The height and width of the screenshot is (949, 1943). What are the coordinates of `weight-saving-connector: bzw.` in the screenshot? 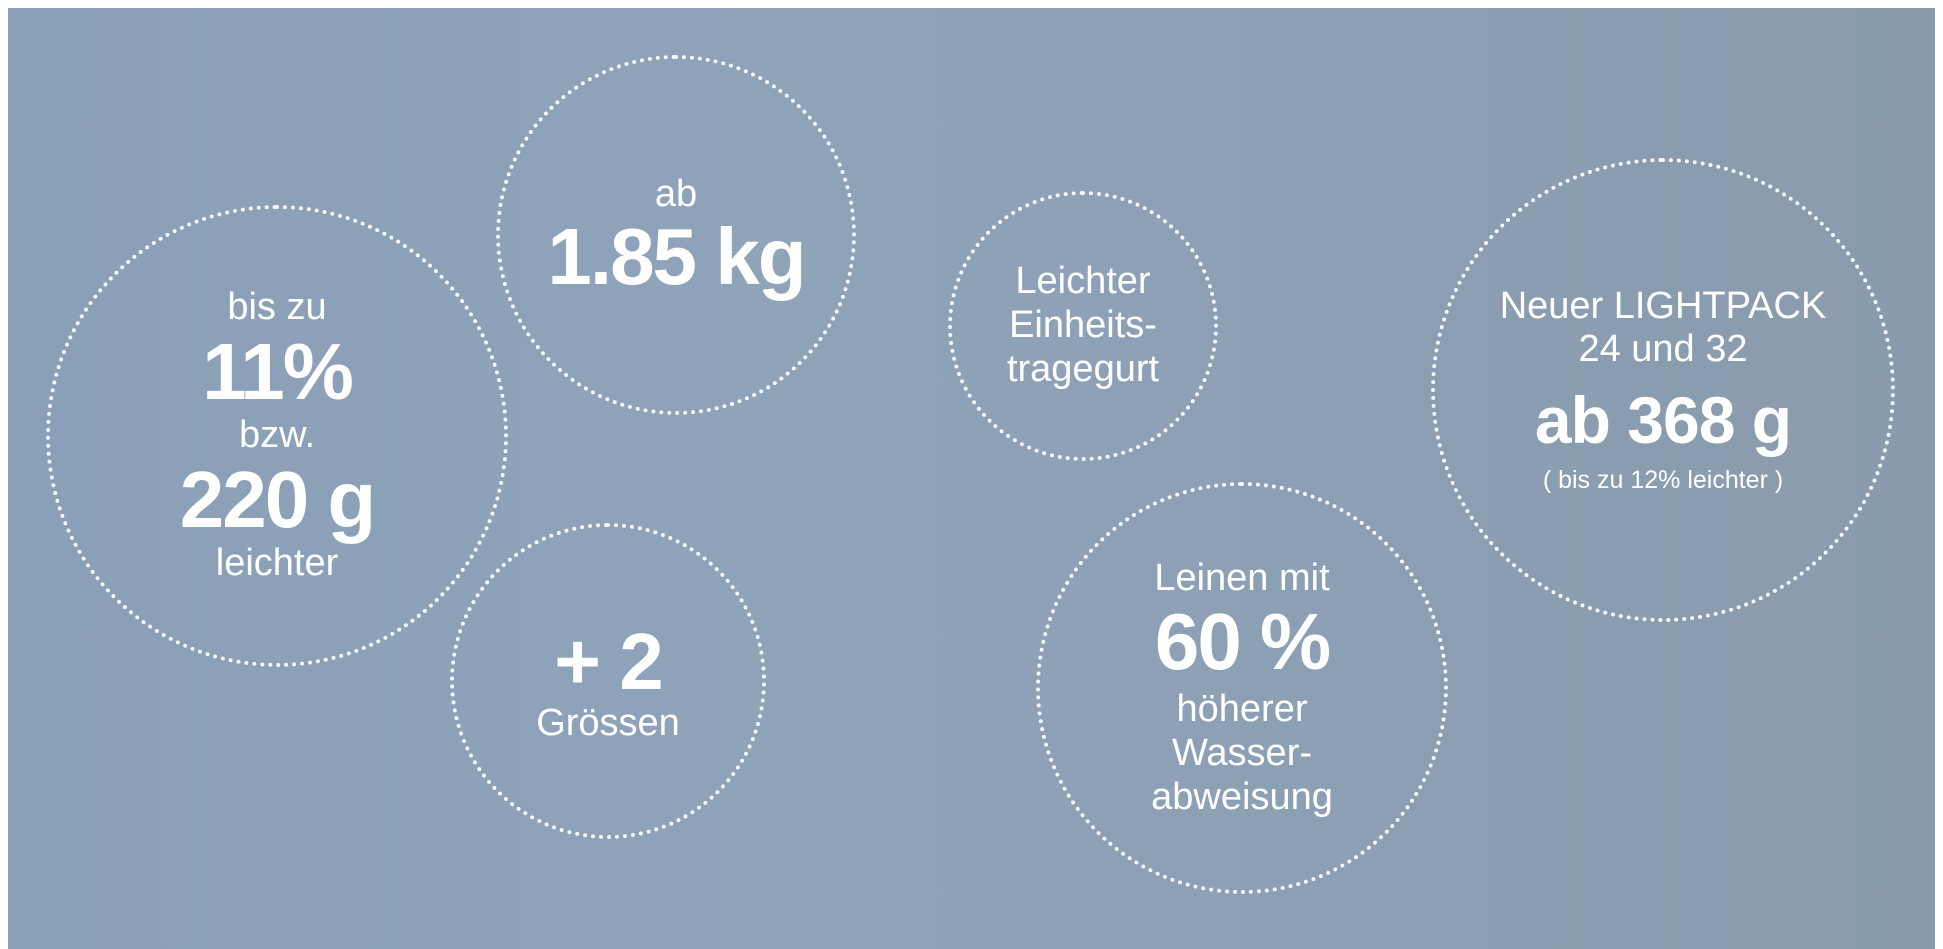 It's located at (277, 435).